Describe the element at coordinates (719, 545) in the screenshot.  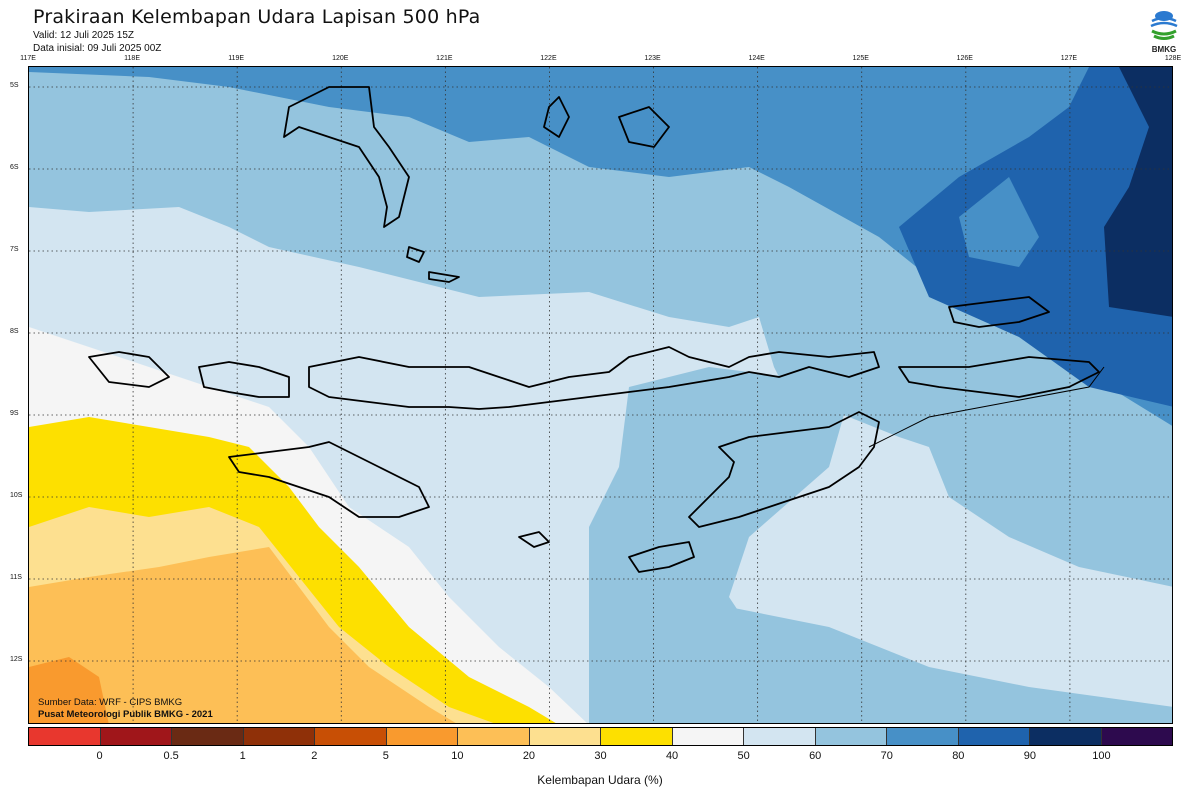
I see `humidity-zone-80c` at that location.